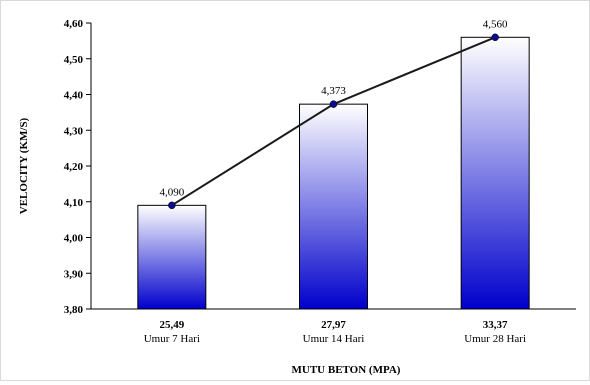 Image resolution: width=590 pixels, height=385 pixels. Describe the element at coordinates (24, 165) in the screenshot. I see `y-axis-title: VELOCITY (KM/S)` at that location.